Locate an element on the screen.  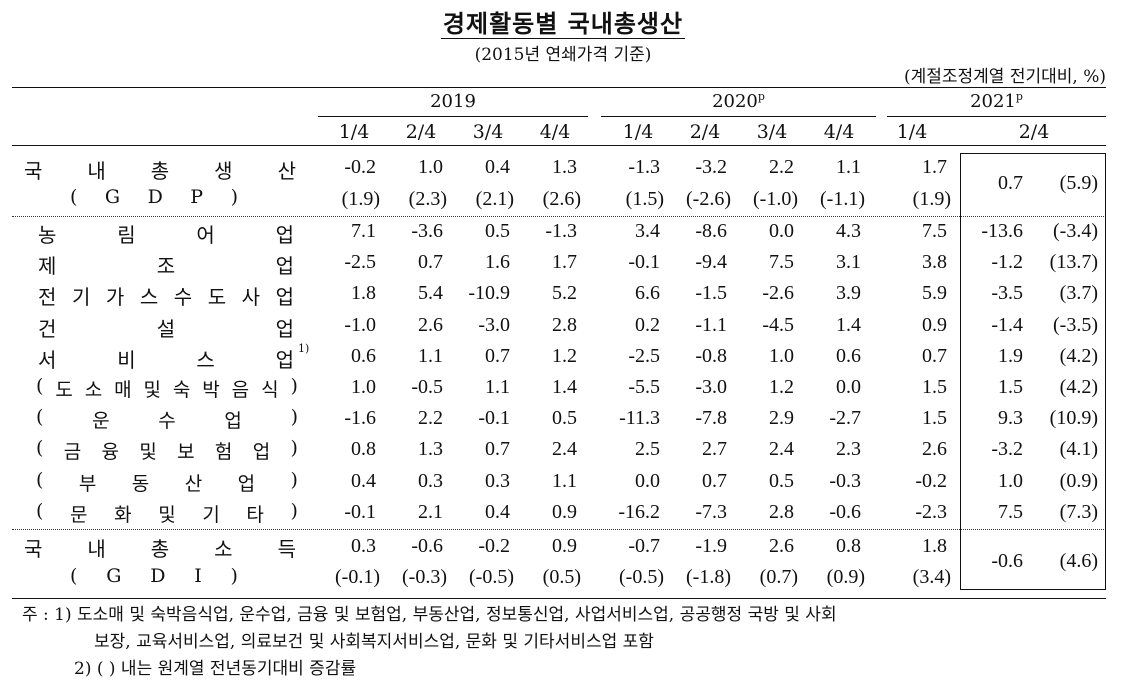
industry-value: 0.6 is located at coordinates (848, 355).